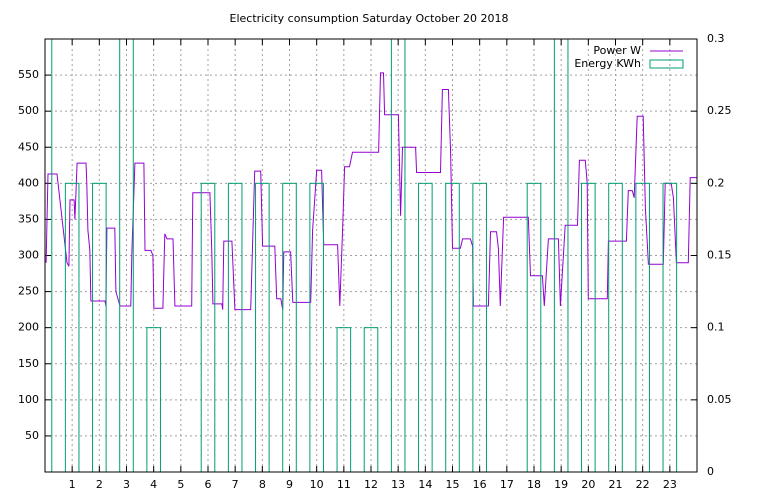 Image resolution: width=768 pixels, height=500 pixels. What do you see at coordinates (28, 110) in the screenshot?
I see `y-tick-label: 500` at bounding box center [28, 110].